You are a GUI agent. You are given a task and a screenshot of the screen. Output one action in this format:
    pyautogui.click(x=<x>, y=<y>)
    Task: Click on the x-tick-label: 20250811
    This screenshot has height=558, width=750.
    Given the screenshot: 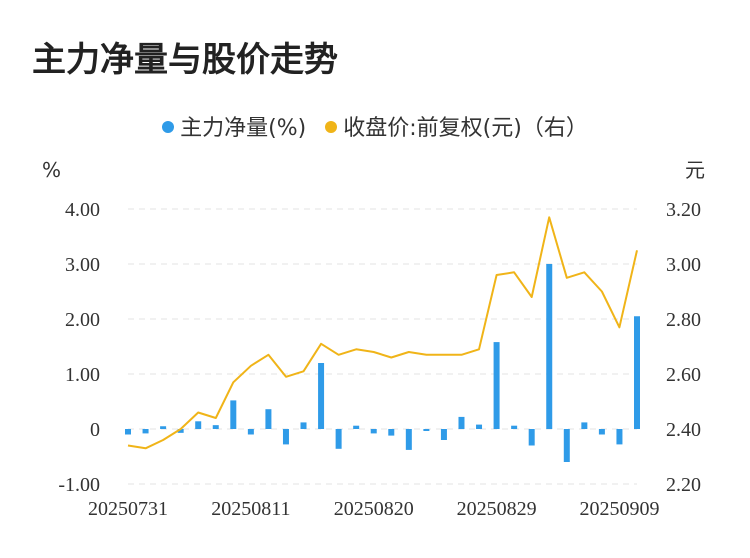 What is the action you would take?
    pyautogui.click(x=250, y=509)
    